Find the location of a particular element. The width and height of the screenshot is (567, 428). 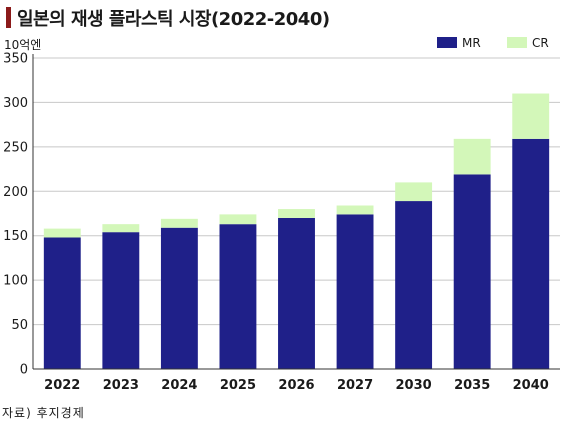

legend-swatch-mr is located at coordinates (447, 42).